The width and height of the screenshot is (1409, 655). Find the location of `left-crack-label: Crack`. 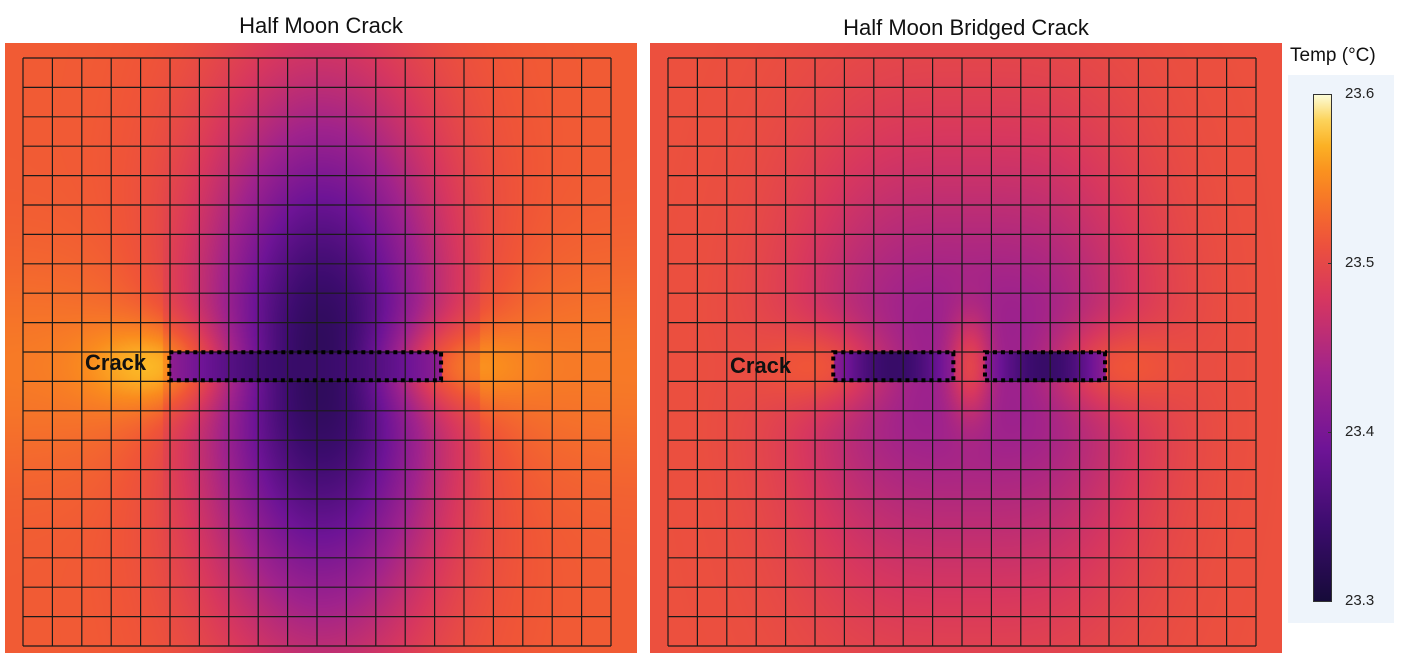

left-crack-label: Crack is located at coordinates (116, 362).